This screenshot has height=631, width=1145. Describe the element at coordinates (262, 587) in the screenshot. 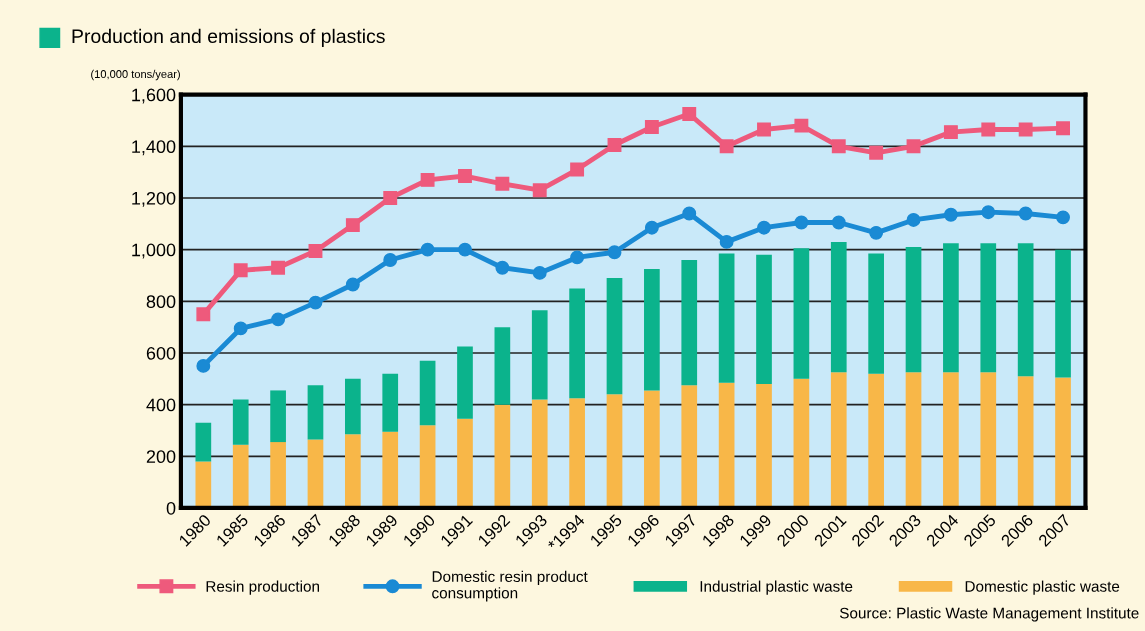

I see `legend-label: Resin production` at that location.